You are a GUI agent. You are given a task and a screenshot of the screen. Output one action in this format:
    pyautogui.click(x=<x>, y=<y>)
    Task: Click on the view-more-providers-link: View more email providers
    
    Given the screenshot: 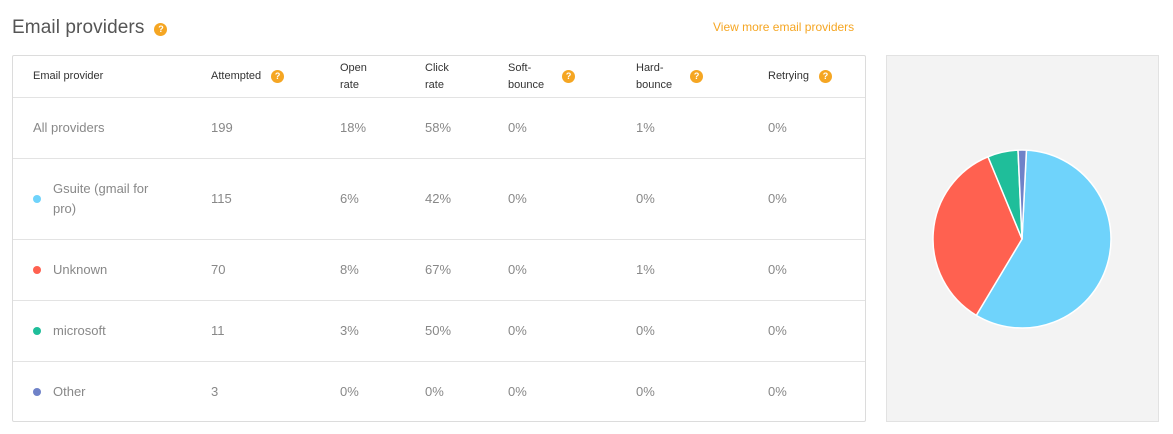 What is the action you would take?
    pyautogui.click(x=784, y=27)
    